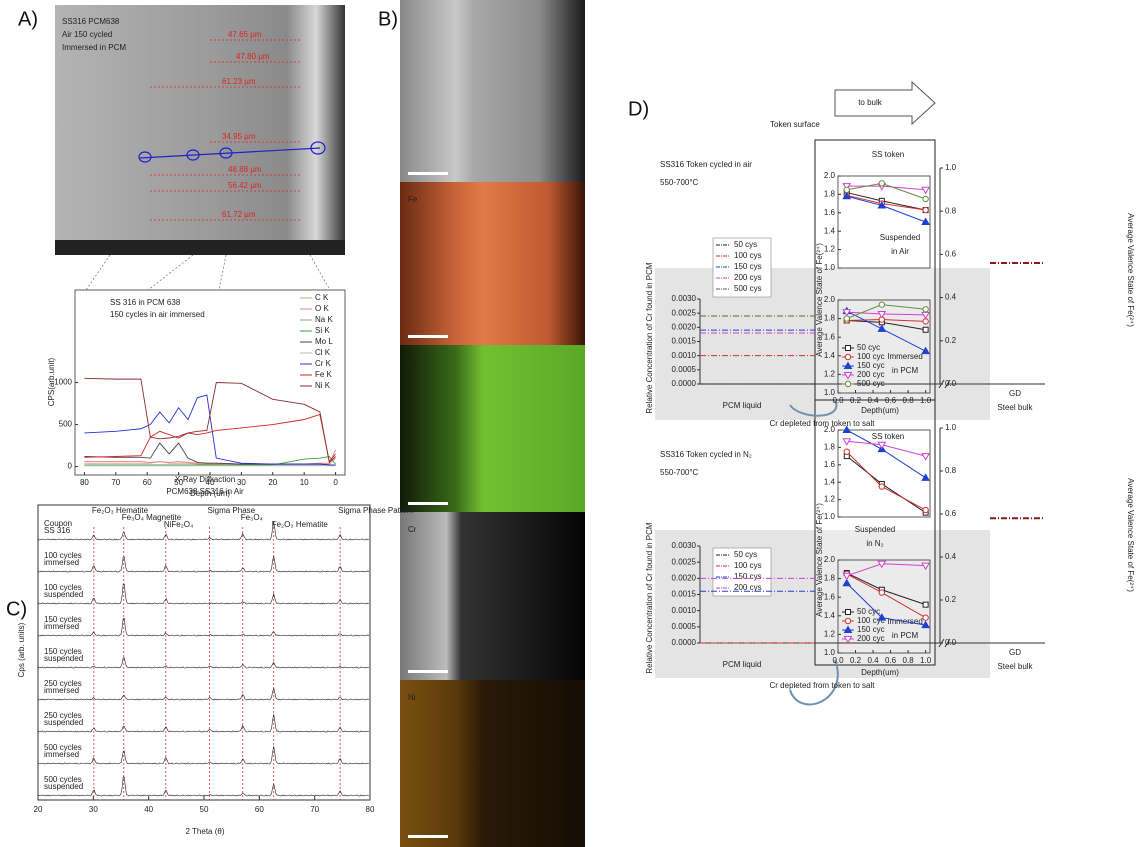 The width and height of the screenshot is (1145, 847). I want to click on x-axis-label: Depth(um), so click(880, 410).